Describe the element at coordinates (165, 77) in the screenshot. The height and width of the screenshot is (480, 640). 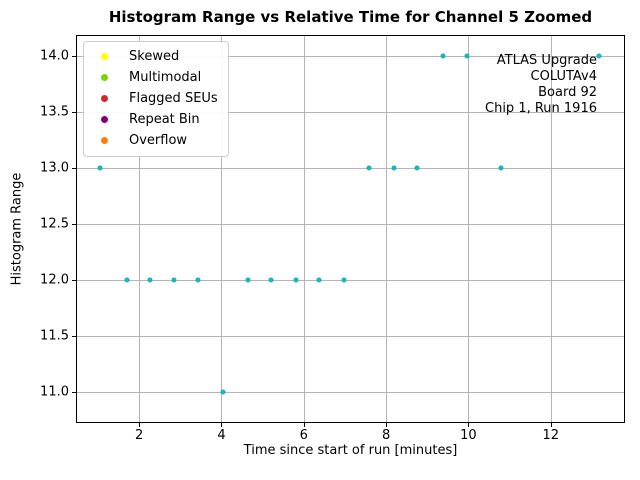
I see `legend-label: Multimodal` at that location.